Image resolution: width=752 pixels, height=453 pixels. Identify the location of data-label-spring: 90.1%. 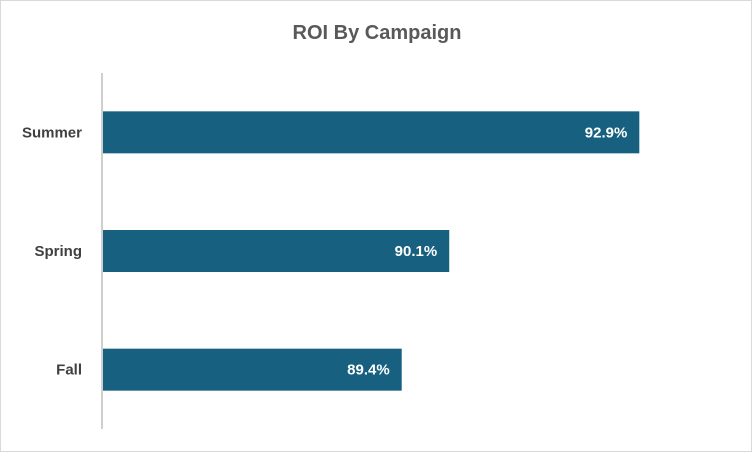
(416, 251).